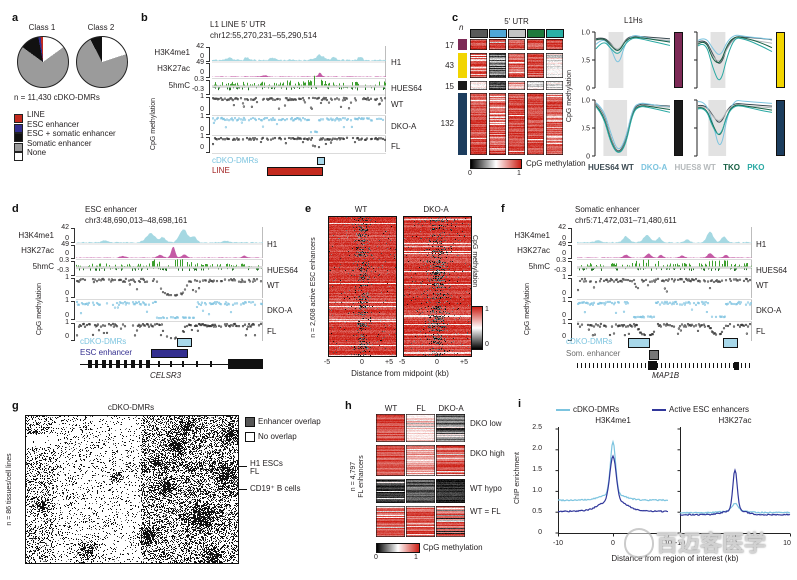 The width and height of the screenshot is (797, 580). I want to click on legend-swatch-line, so click(18, 118).